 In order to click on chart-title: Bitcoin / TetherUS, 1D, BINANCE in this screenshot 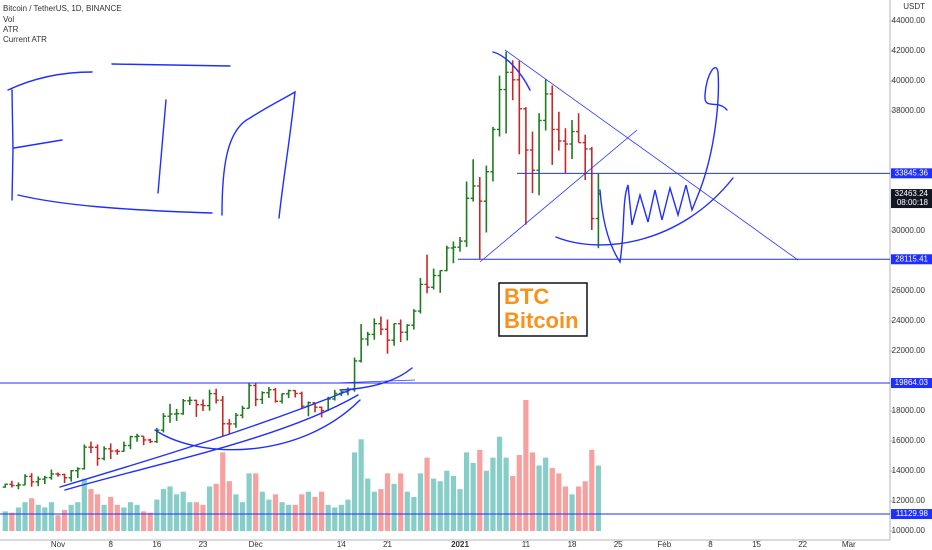, I will do `click(62, 8)`.